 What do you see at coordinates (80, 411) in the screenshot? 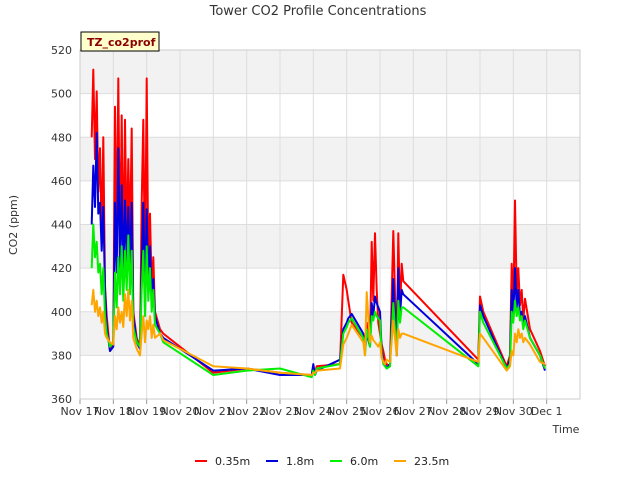
I see `x-tick-label: Nov 17` at bounding box center [80, 411].